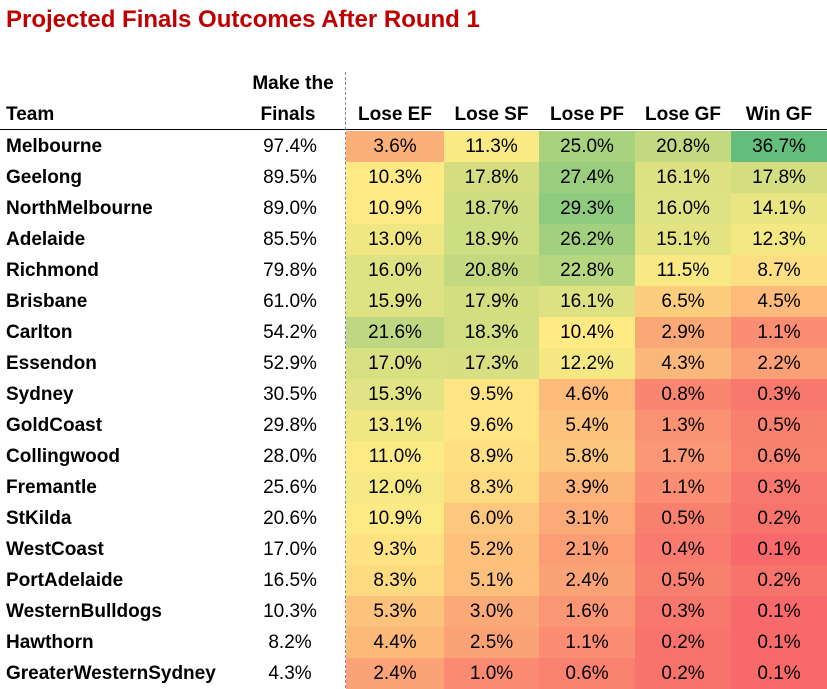 Image resolution: width=827 pixels, height=689 pixels. Describe the element at coordinates (65, 580) in the screenshot. I see `team-name: PortAdelaide` at that location.